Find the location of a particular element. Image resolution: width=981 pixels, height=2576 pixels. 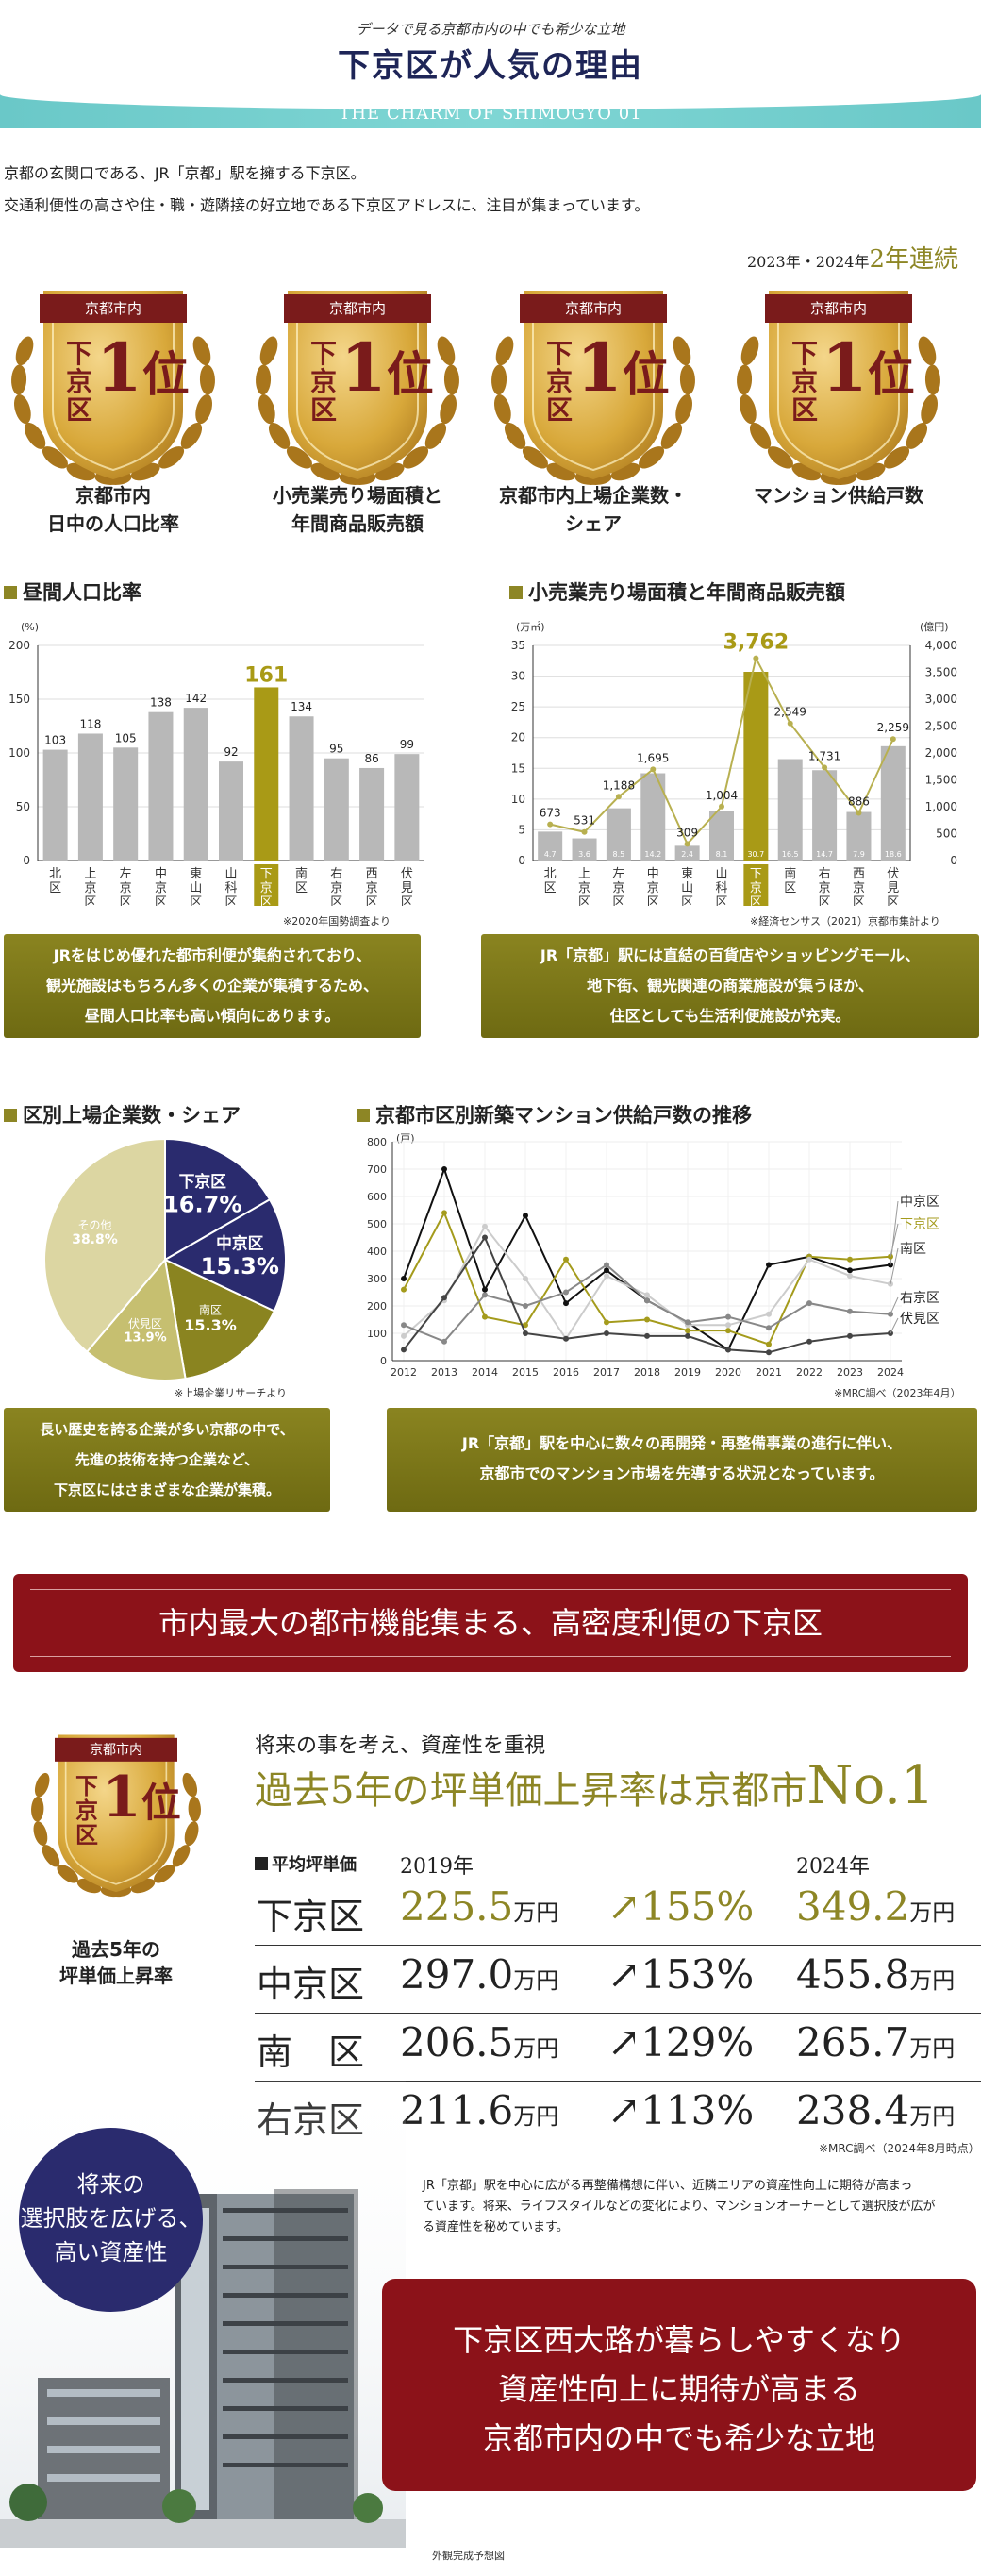

bar-small-label: 2.4 is located at coordinates (687, 854).